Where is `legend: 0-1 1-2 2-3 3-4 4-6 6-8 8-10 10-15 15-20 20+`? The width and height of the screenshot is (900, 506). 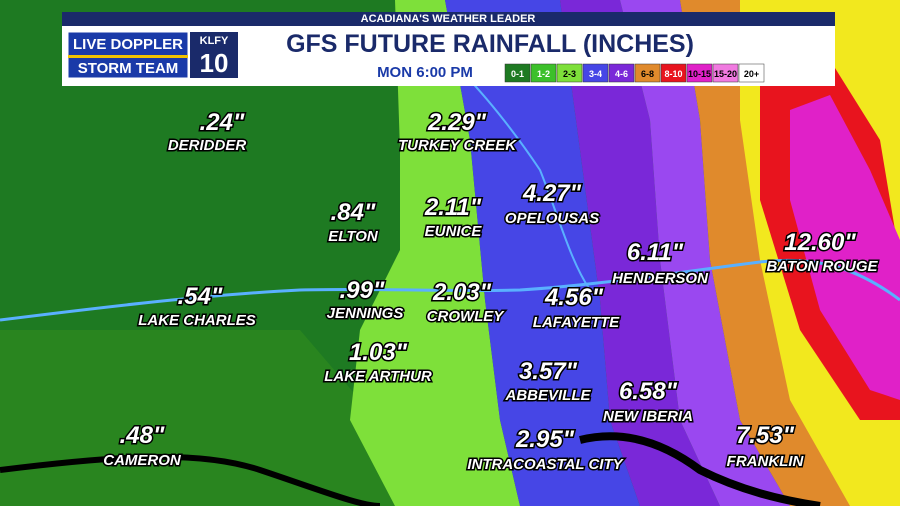
legend: 0-1 1-2 2-3 3-4 4-6 6-8 8-10 10-15 15-20 20+ is located at coordinates (634, 73).